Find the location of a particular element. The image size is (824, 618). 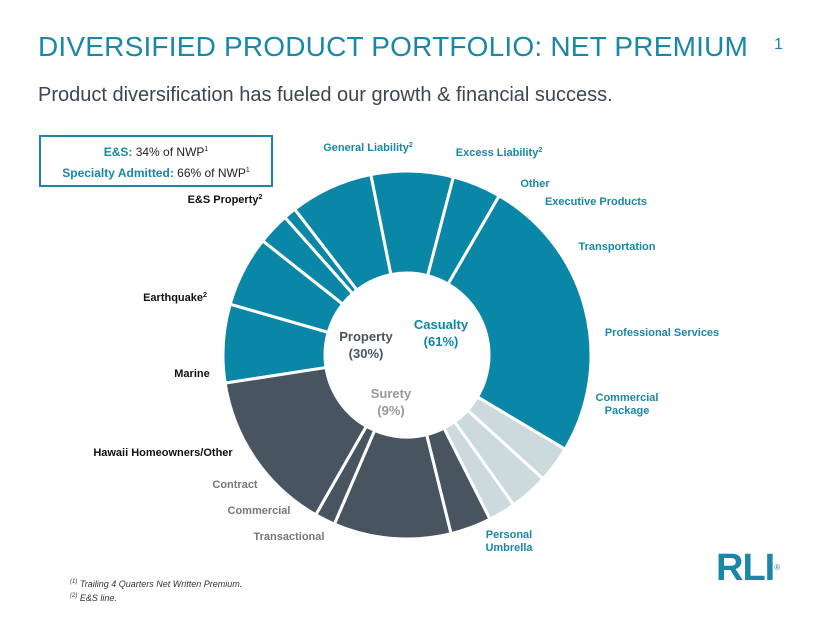

label-eands-property: E&S Property2 is located at coordinates (225, 200).